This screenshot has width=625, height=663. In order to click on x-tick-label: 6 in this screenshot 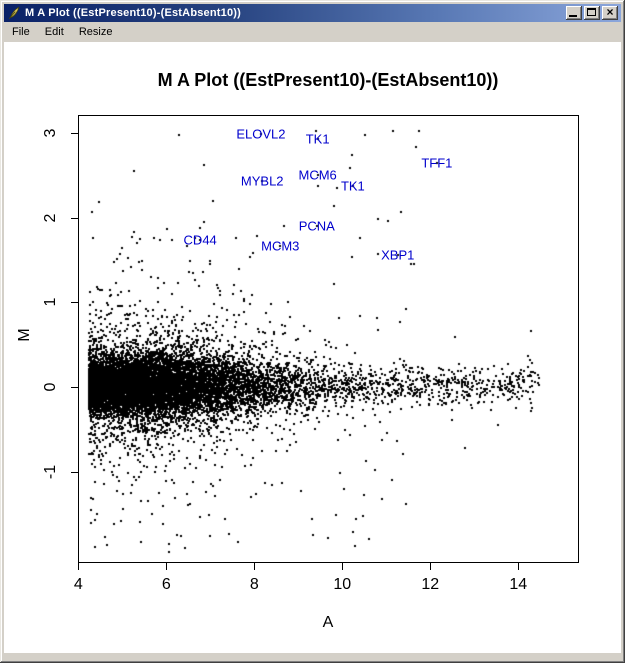, I will do `click(166, 584)`.